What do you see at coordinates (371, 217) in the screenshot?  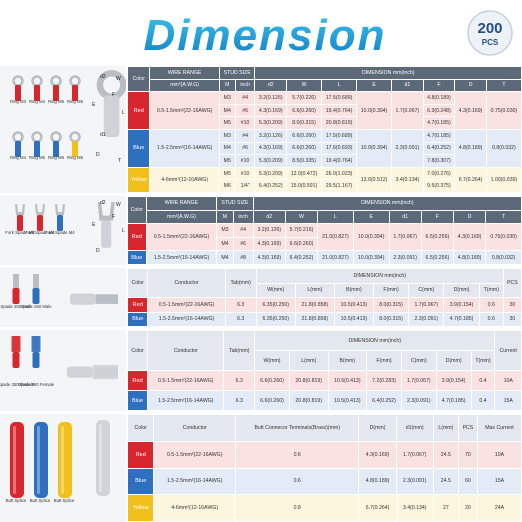 I see `header-cell: E` at bounding box center [371, 217].